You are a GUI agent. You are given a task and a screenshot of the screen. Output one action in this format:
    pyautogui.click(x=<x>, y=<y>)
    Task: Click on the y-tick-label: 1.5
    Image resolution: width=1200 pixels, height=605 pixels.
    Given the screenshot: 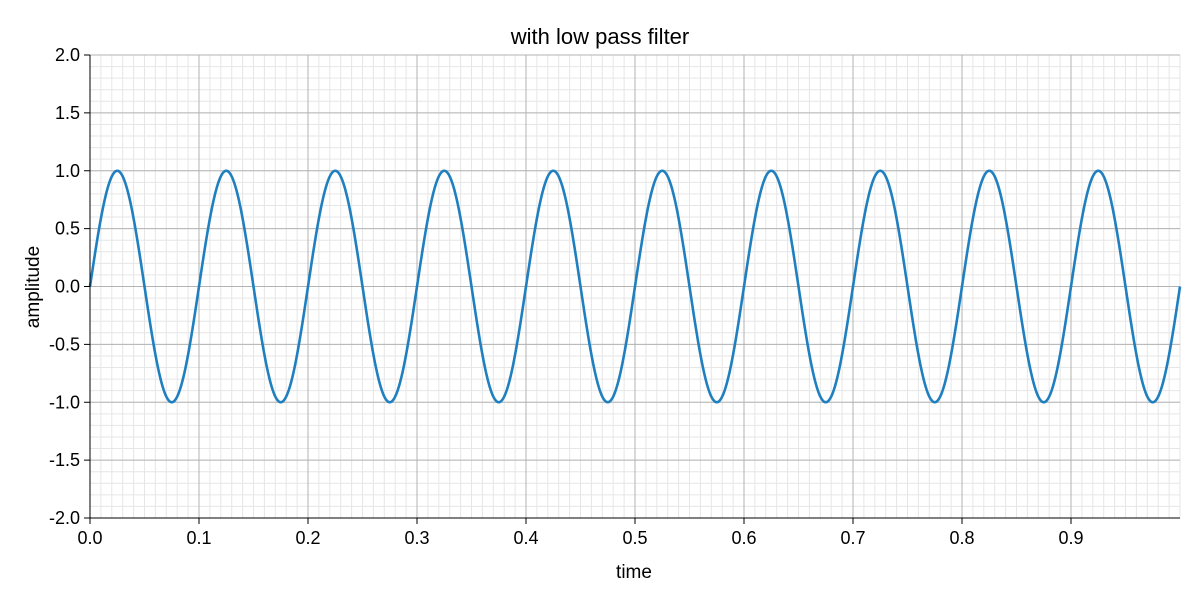 What is the action you would take?
    pyautogui.click(x=67, y=113)
    